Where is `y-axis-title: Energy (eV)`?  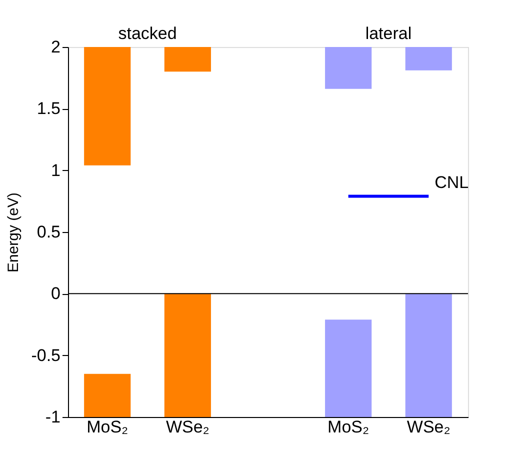 y-axis-title: Energy (eV) is located at coordinates (13, 232).